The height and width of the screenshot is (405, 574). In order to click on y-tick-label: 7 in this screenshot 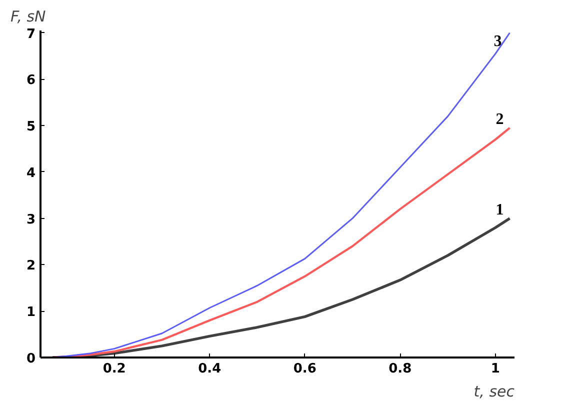, I will do `click(31, 34)`.